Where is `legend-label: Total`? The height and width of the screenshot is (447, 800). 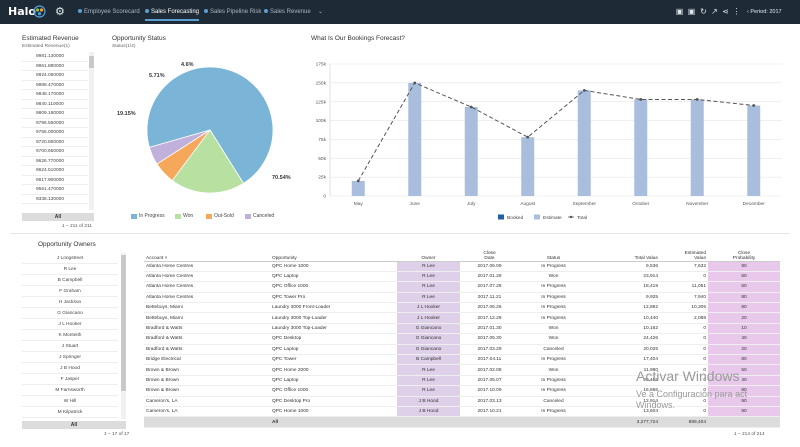 legend-label: Total is located at coordinates (582, 218).